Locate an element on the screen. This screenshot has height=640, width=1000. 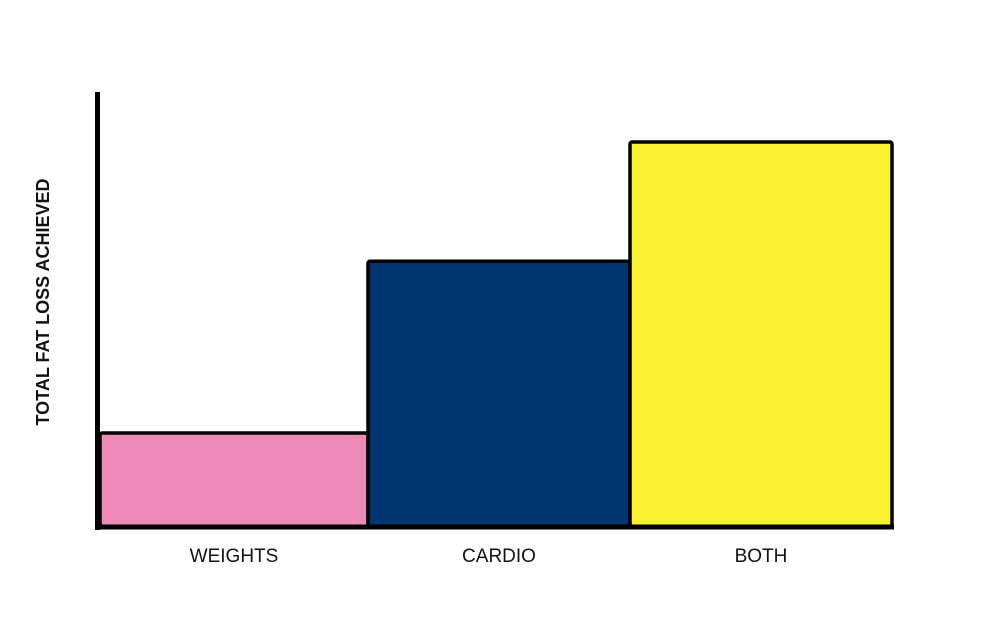
x-tick-label: CARDIO is located at coordinates (499, 556).